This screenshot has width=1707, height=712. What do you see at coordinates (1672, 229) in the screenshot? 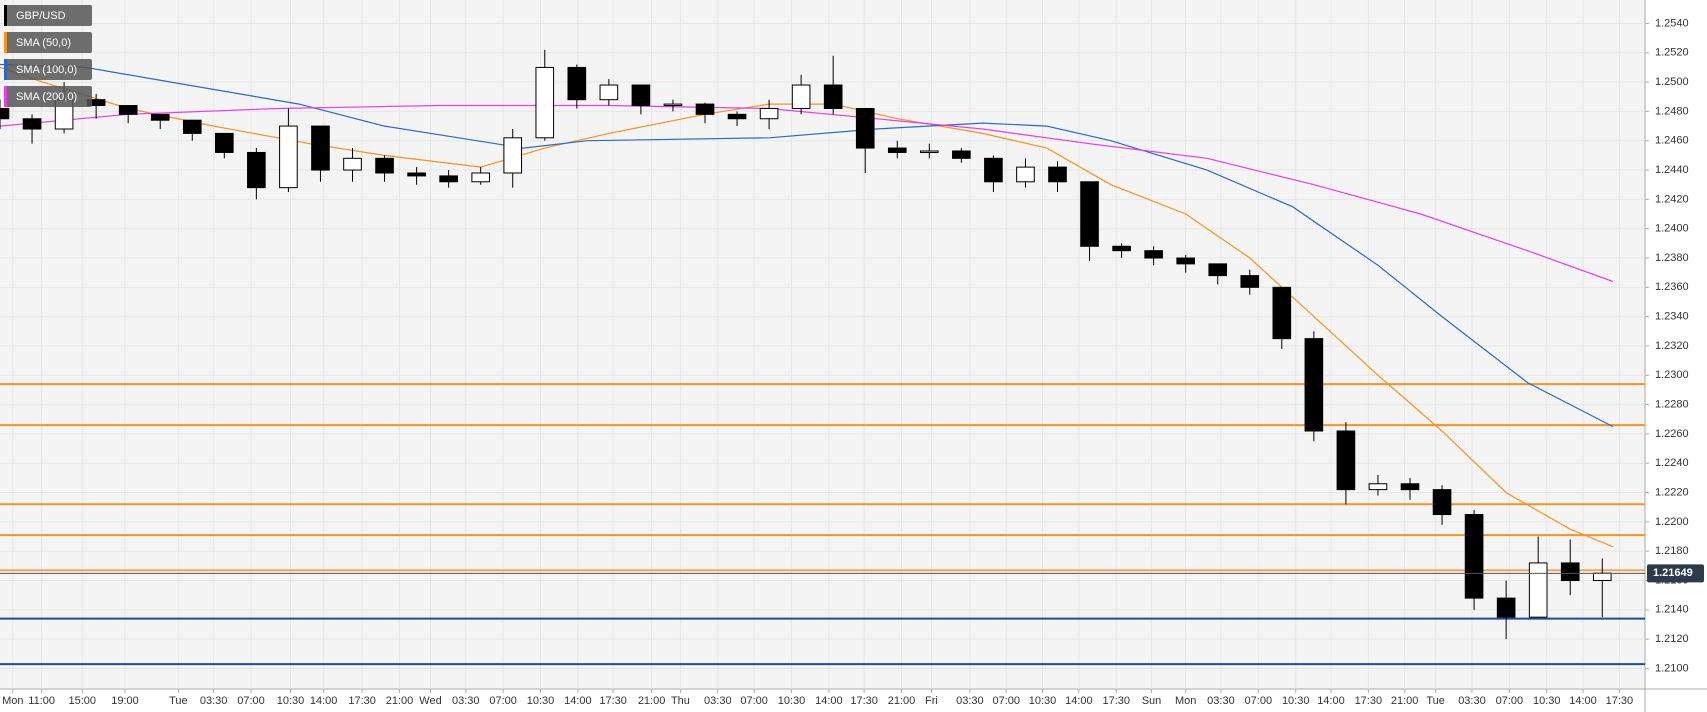
I see `y-tick-label: 1.2400` at bounding box center [1672, 229].